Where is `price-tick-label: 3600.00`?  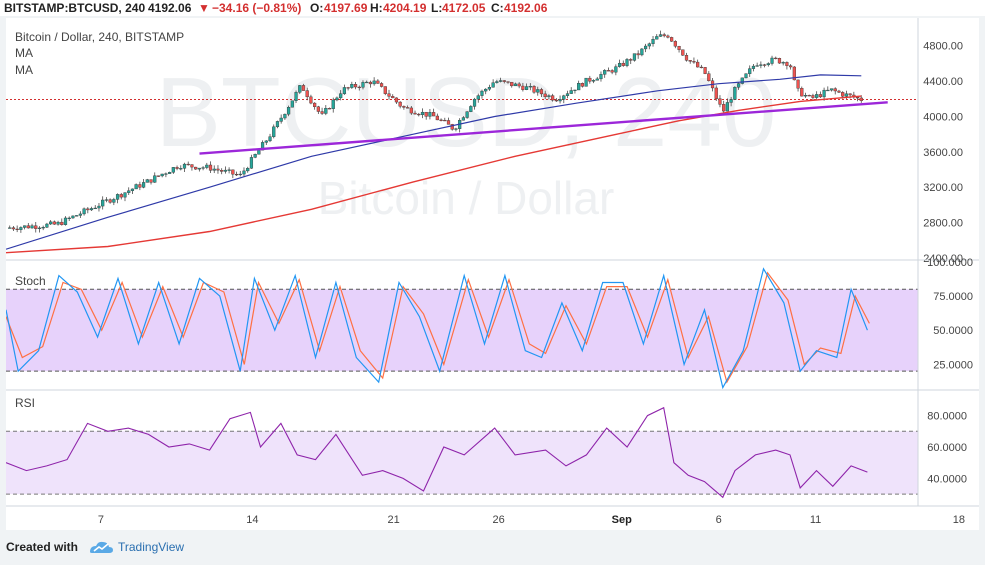 price-tick-label: 3600.00 is located at coordinates (943, 153).